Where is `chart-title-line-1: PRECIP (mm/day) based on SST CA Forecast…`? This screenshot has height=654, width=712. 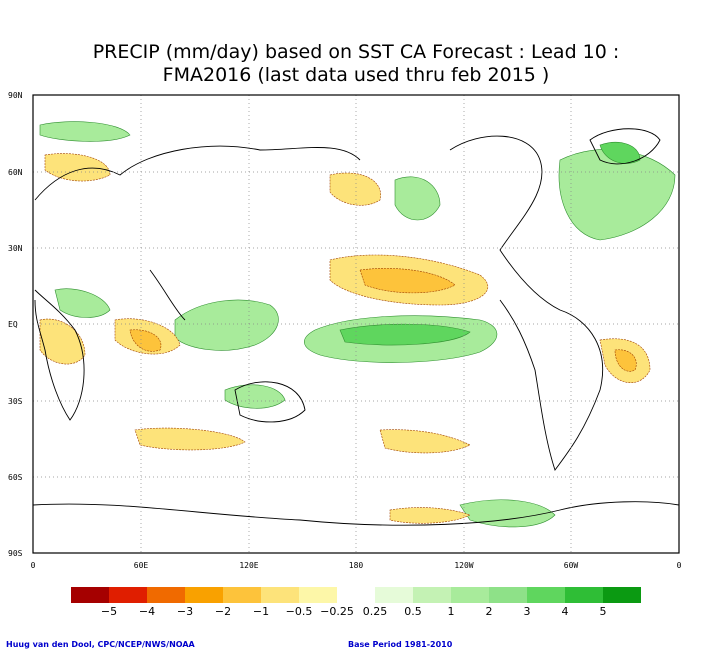 chart-title-line-1: PRECIP (mm/day) based on SST CA Forecast… is located at coordinates (356, 52).